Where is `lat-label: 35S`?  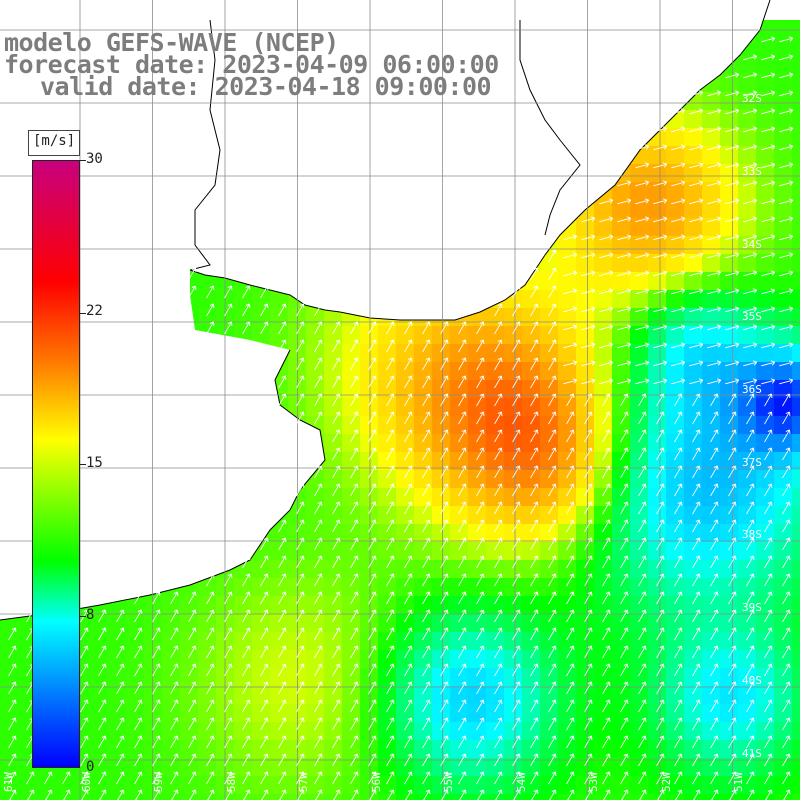 lat-label: 35S is located at coordinates (752, 316).